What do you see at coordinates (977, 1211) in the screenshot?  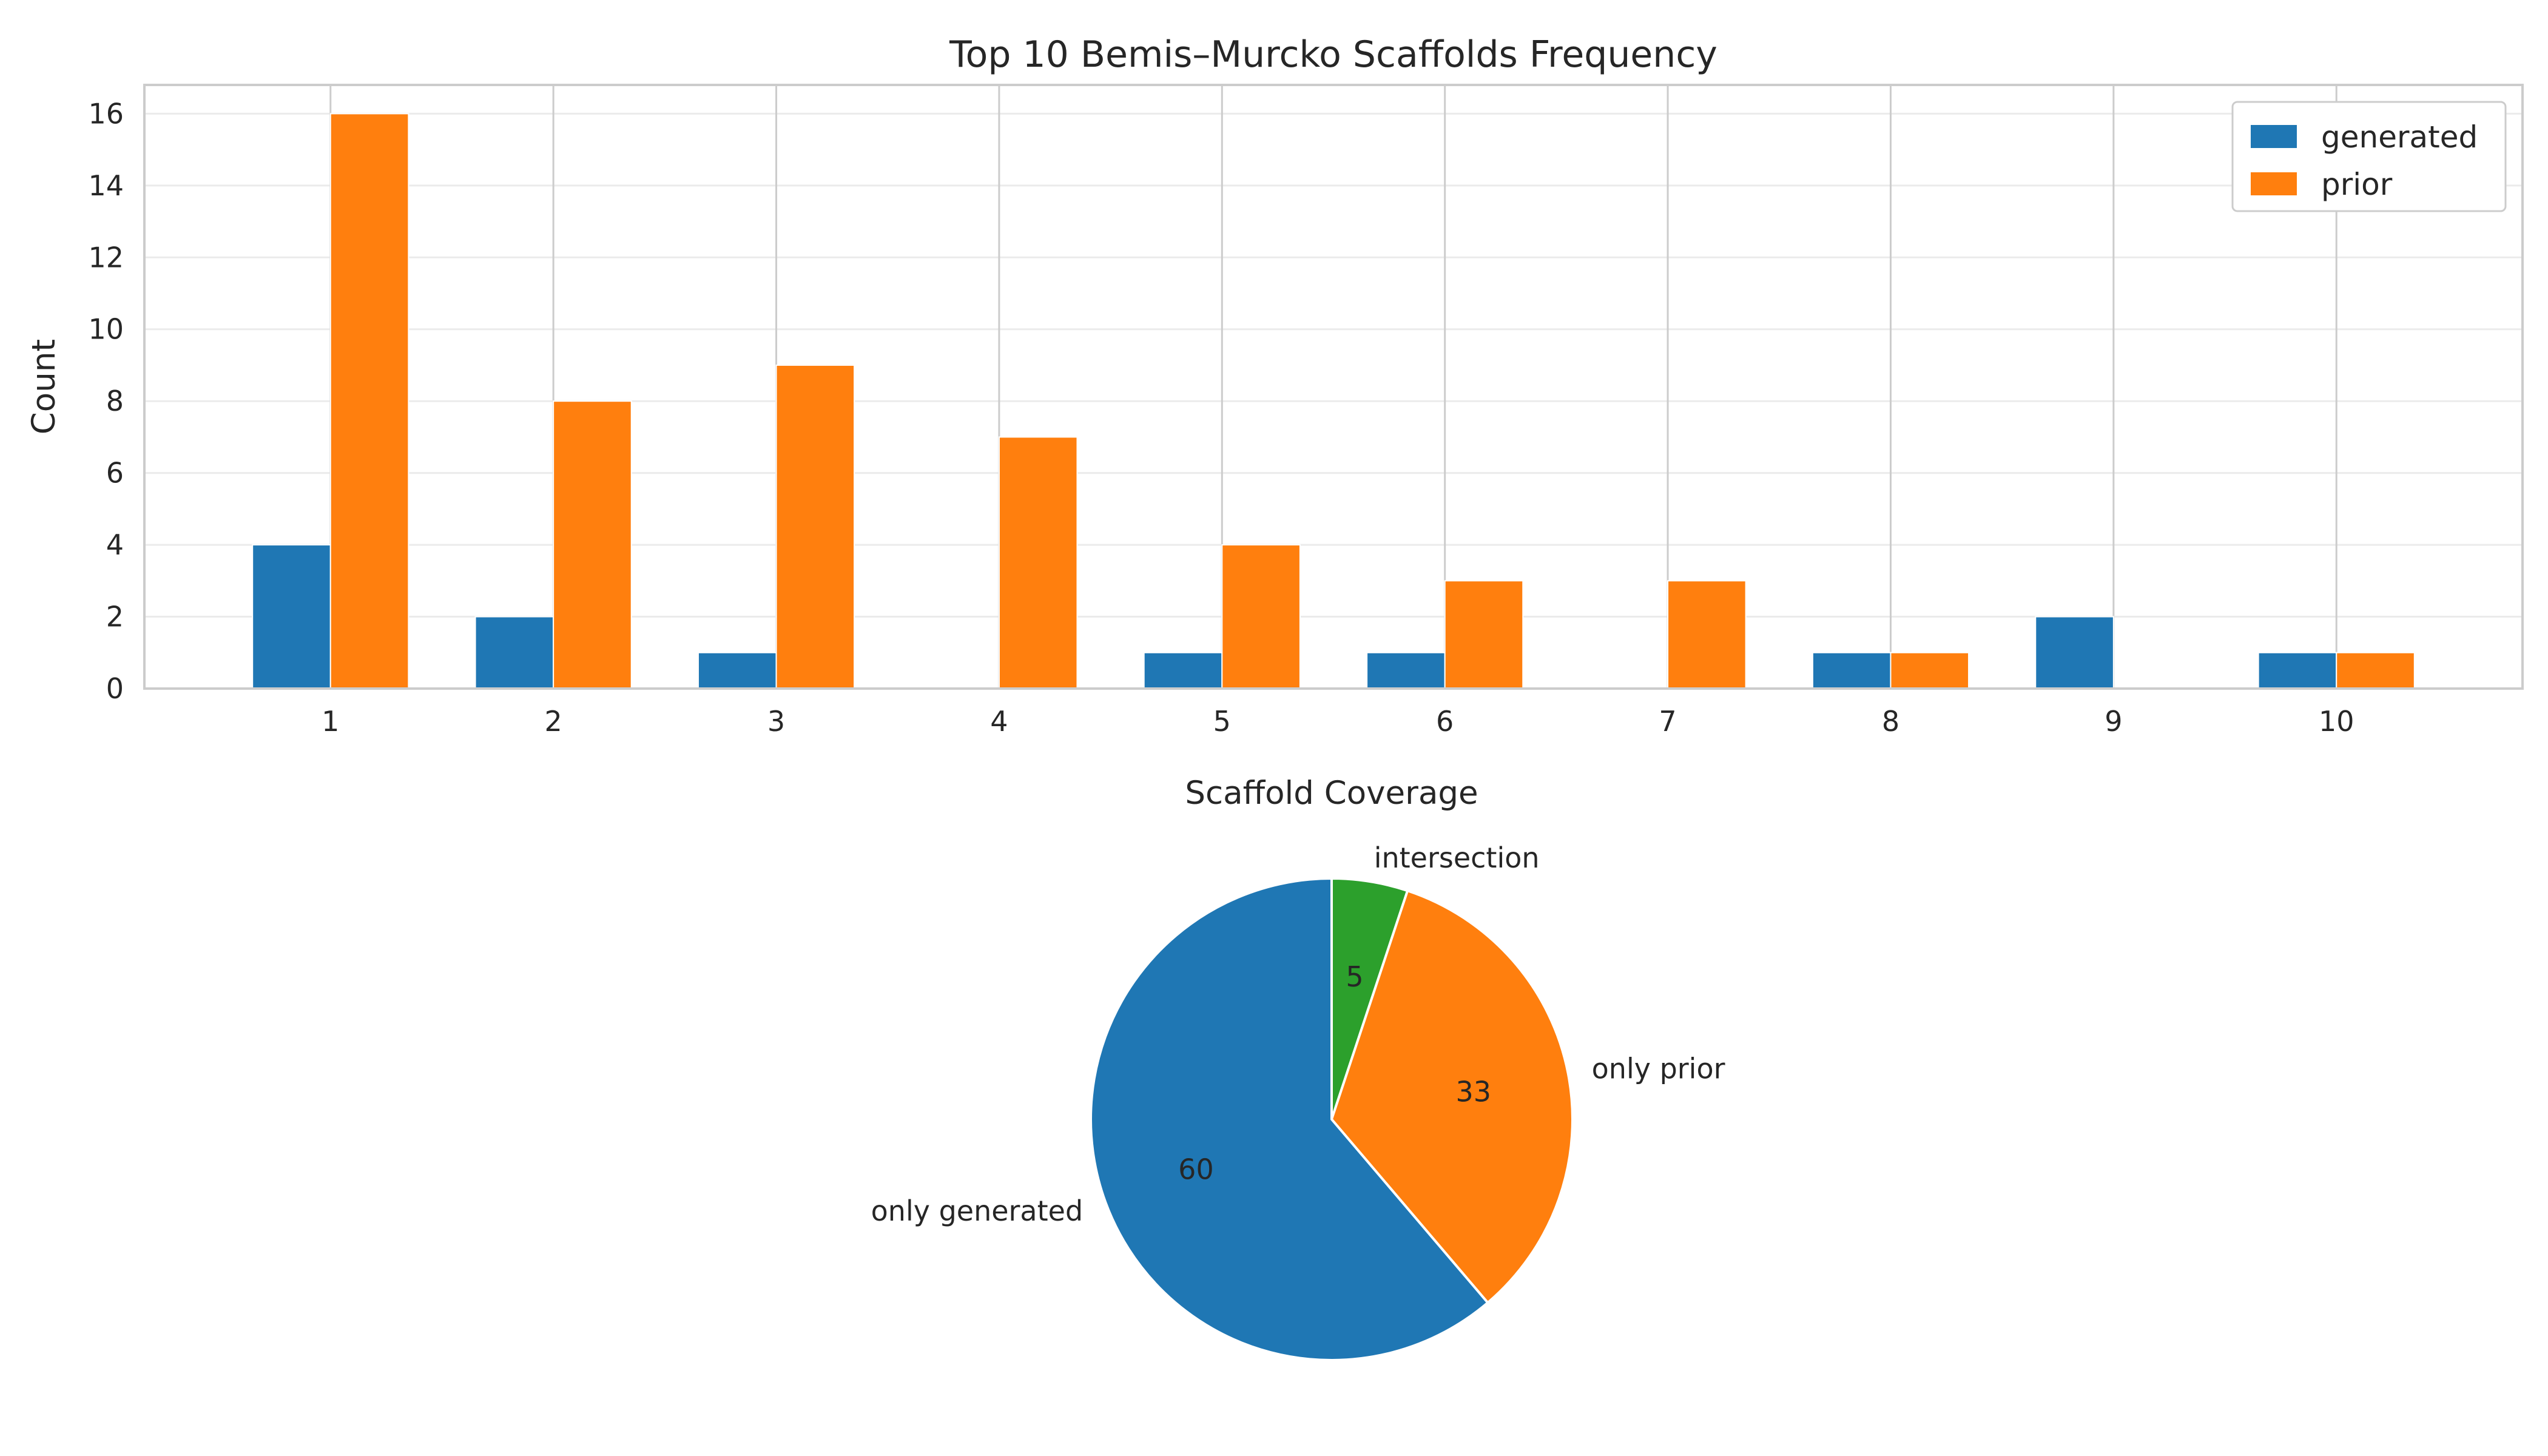 I see `pie-label-only-generated: only generated` at bounding box center [977, 1211].